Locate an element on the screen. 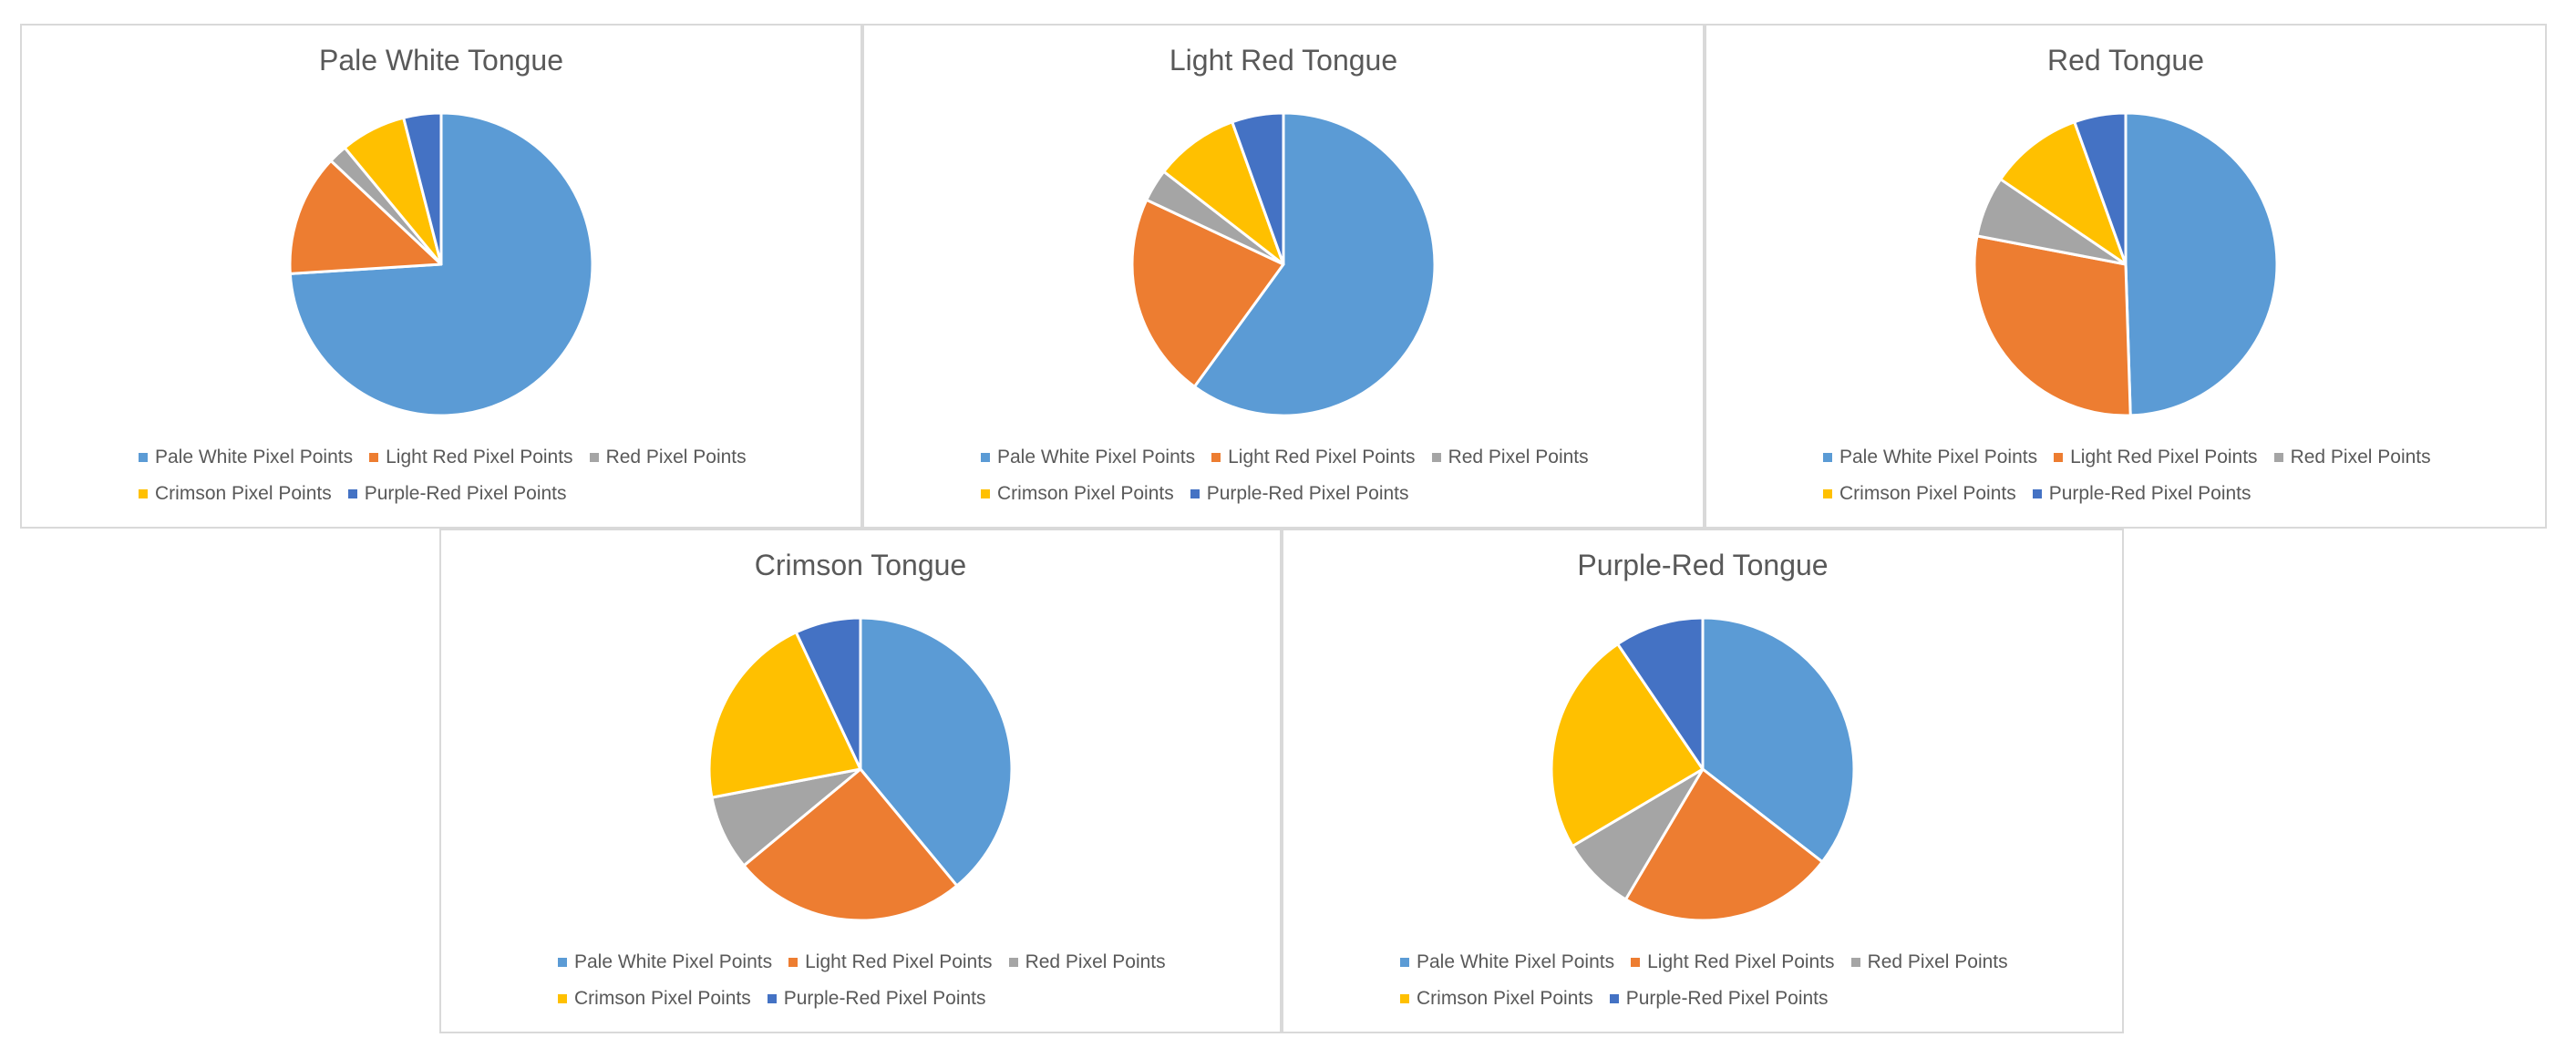 The image size is (2576, 1048). chart-title: Purple-Red Tongue is located at coordinates (1703, 565).